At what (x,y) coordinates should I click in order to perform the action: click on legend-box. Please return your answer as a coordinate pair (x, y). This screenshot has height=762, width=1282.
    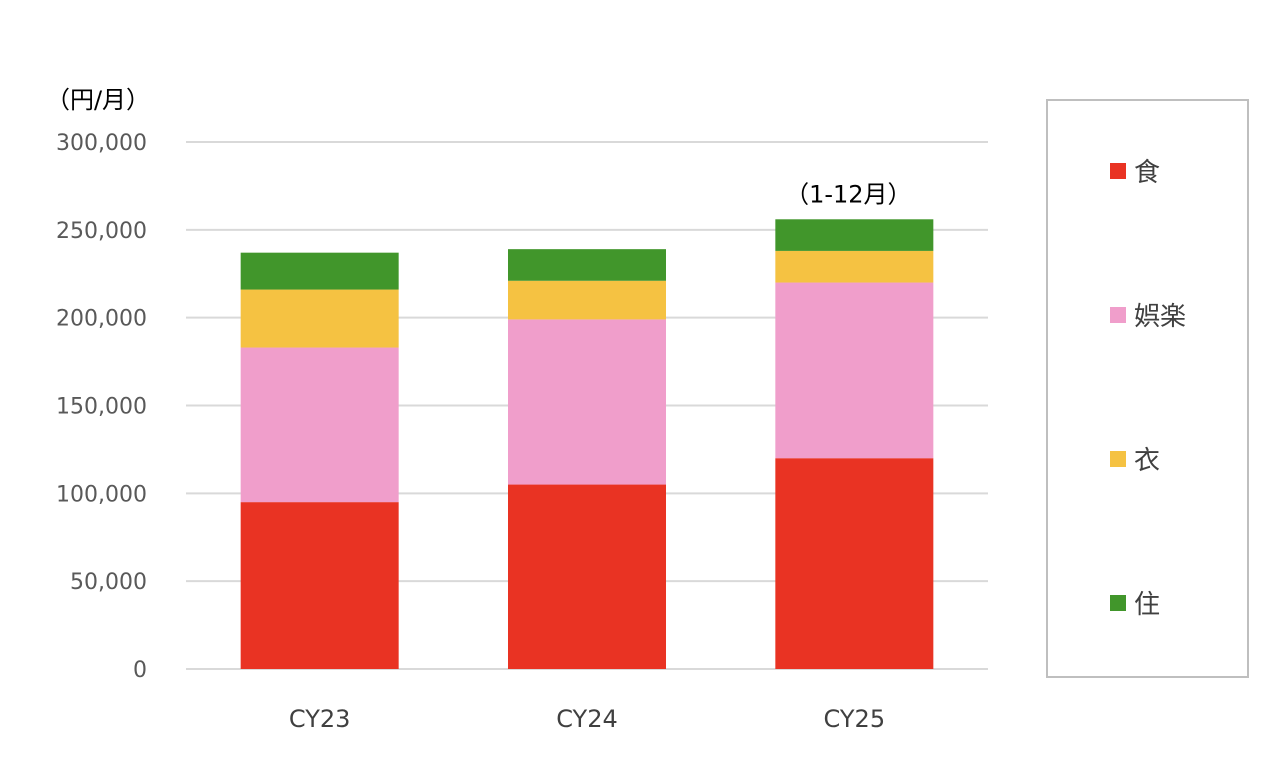
    Looking at the image, I should click on (1147, 388).